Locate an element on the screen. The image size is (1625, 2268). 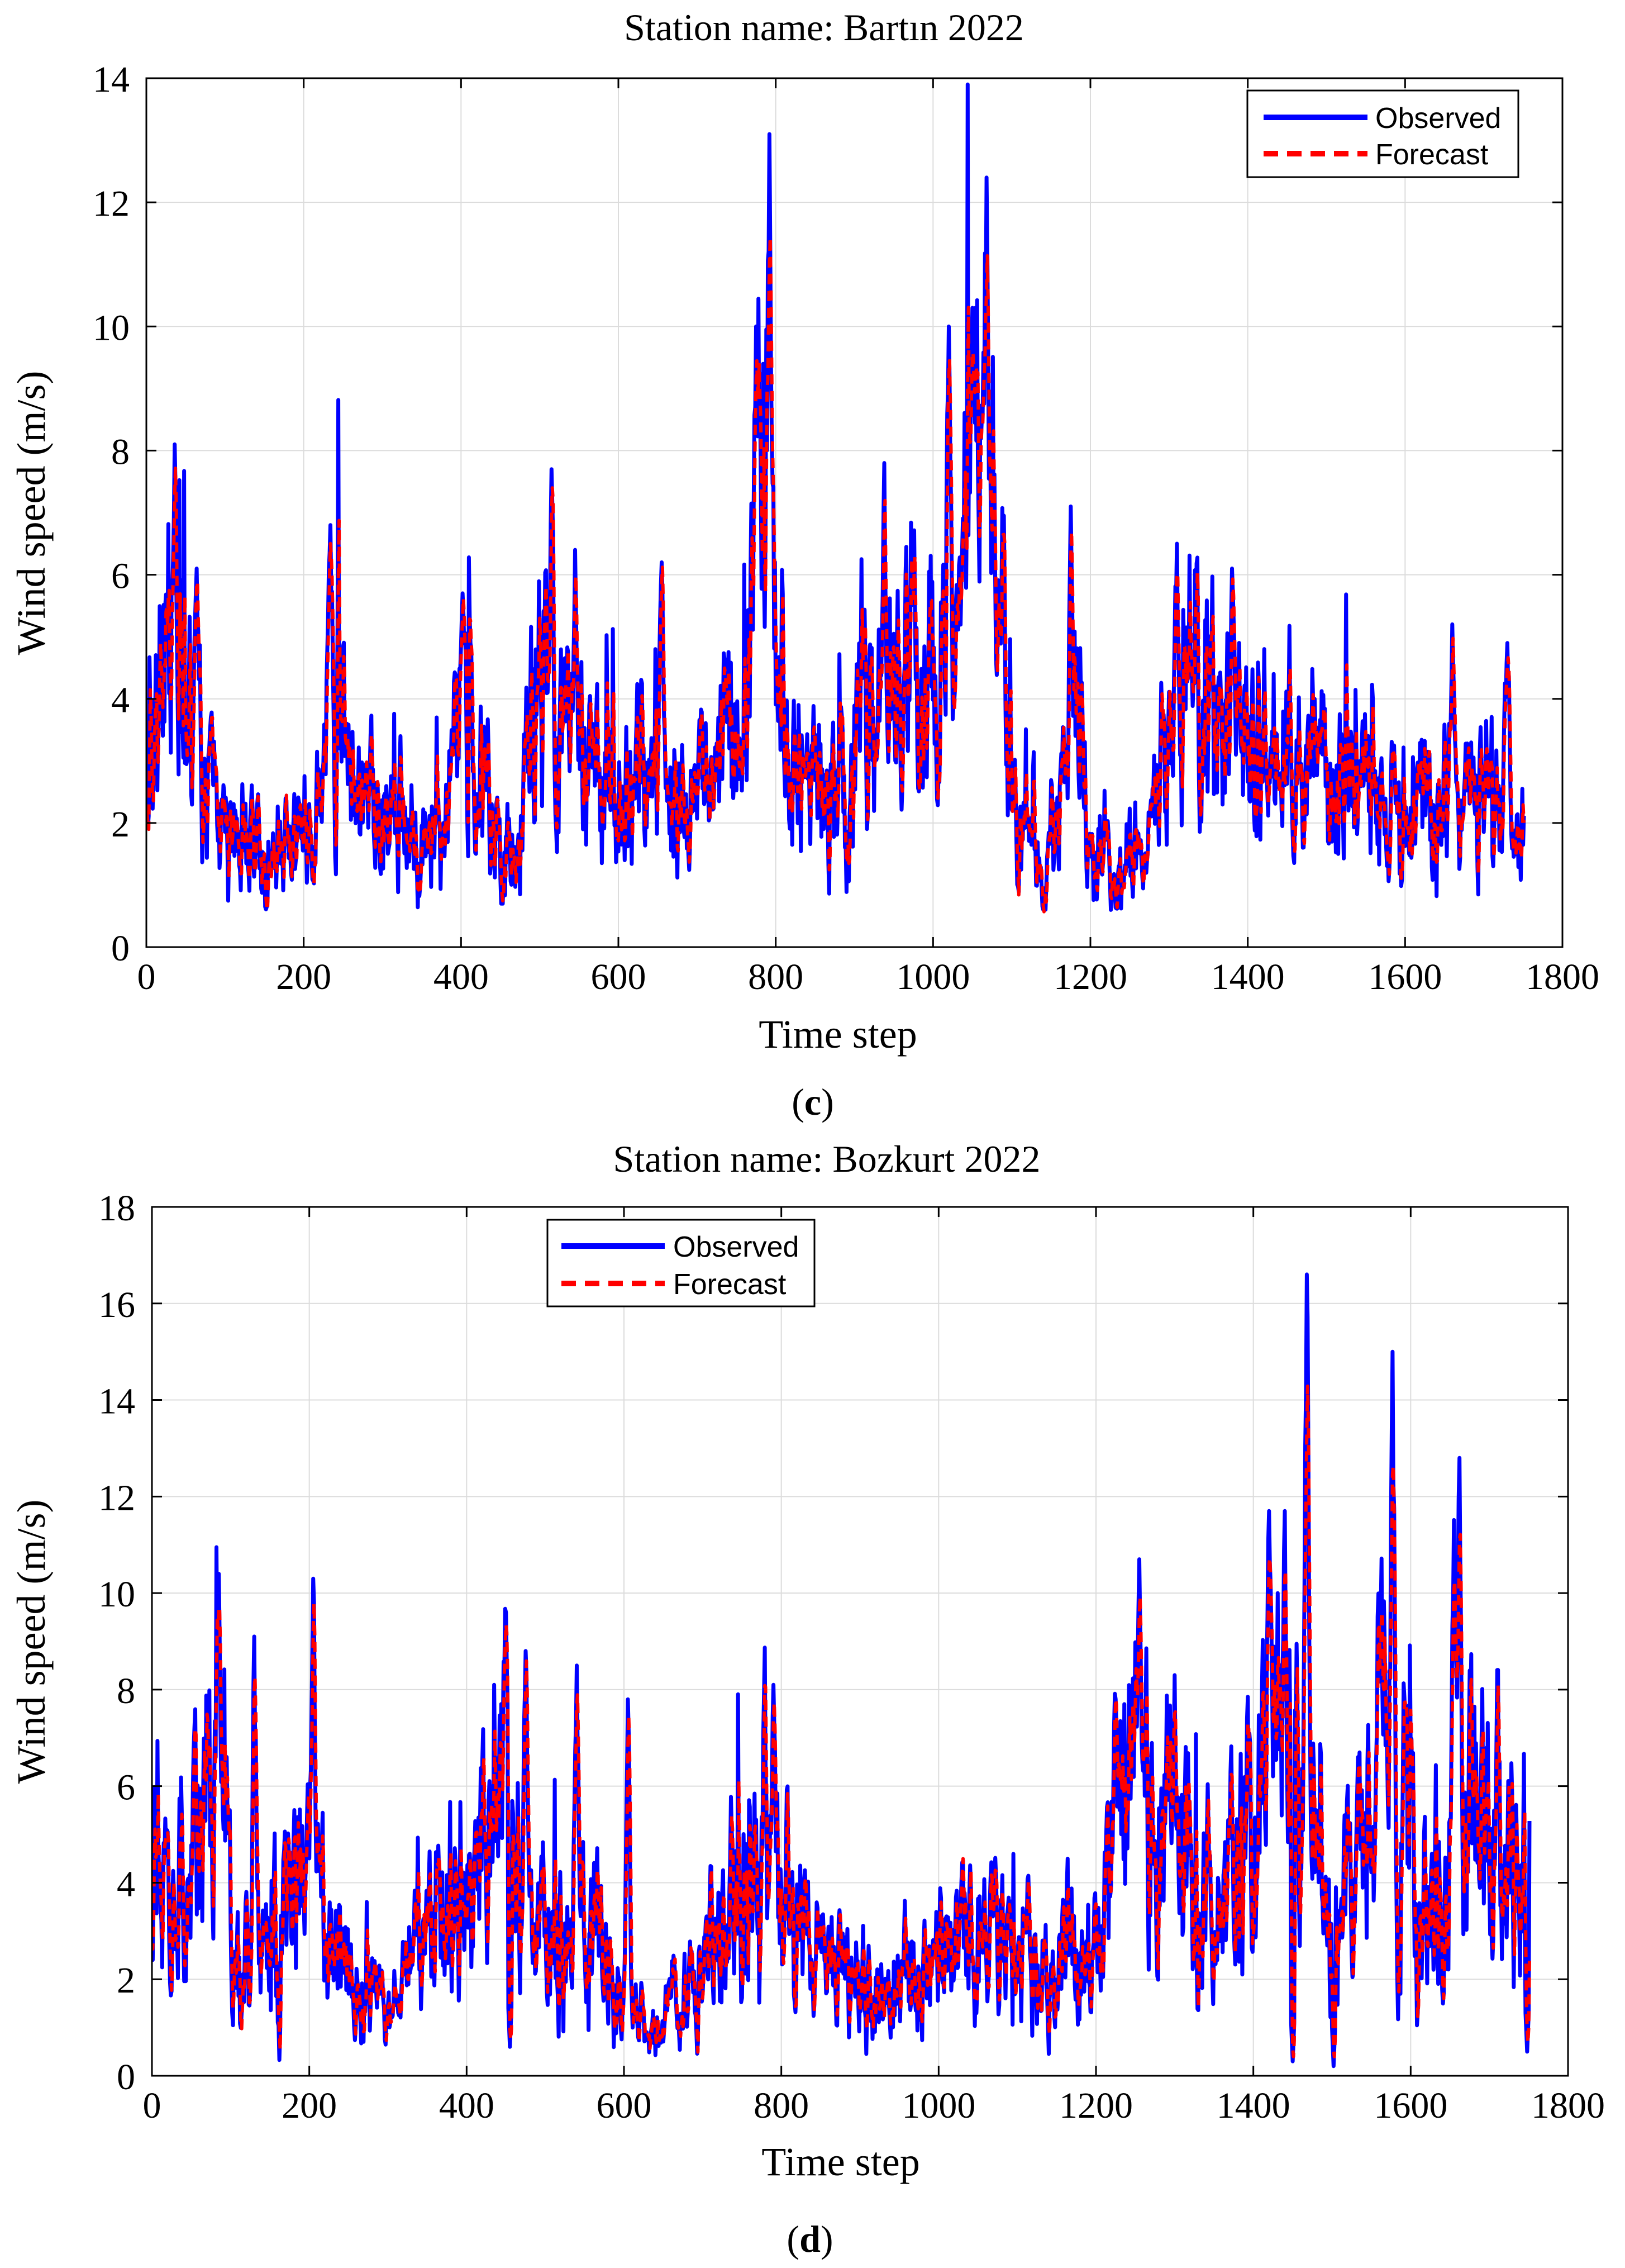
y-tick-label: 18 is located at coordinates (116, 1208).